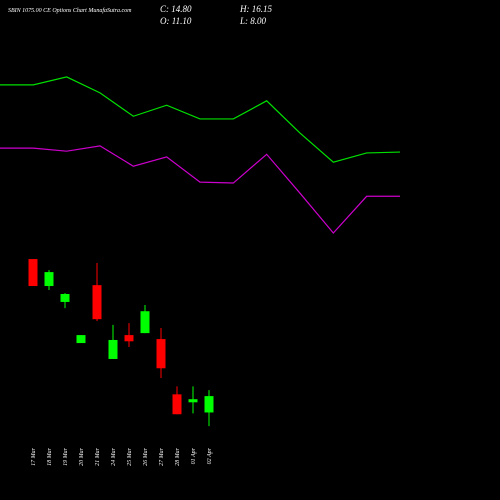  I want to click on x-tick-label: 19 Mar, so click(66, 456).